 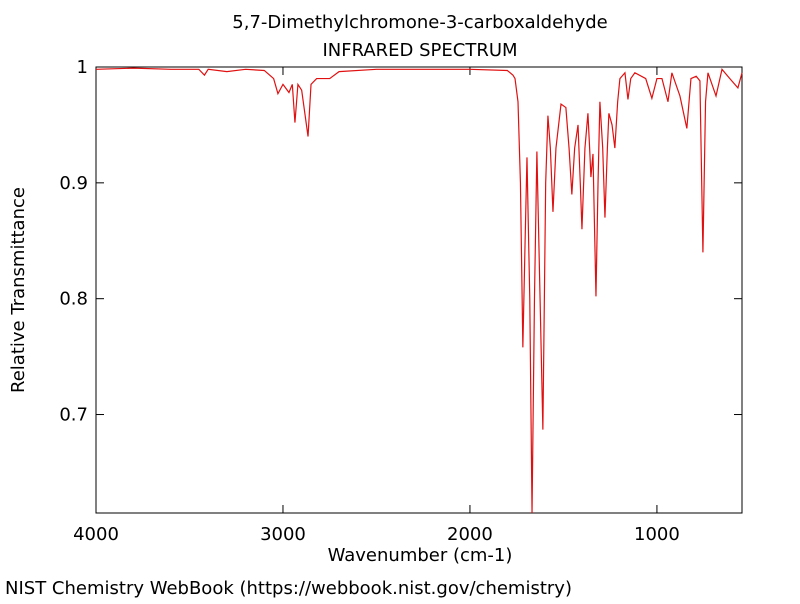 What do you see at coordinates (73, 299) in the screenshot?
I see `y-tick-label: 0.8` at bounding box center [73, 299].